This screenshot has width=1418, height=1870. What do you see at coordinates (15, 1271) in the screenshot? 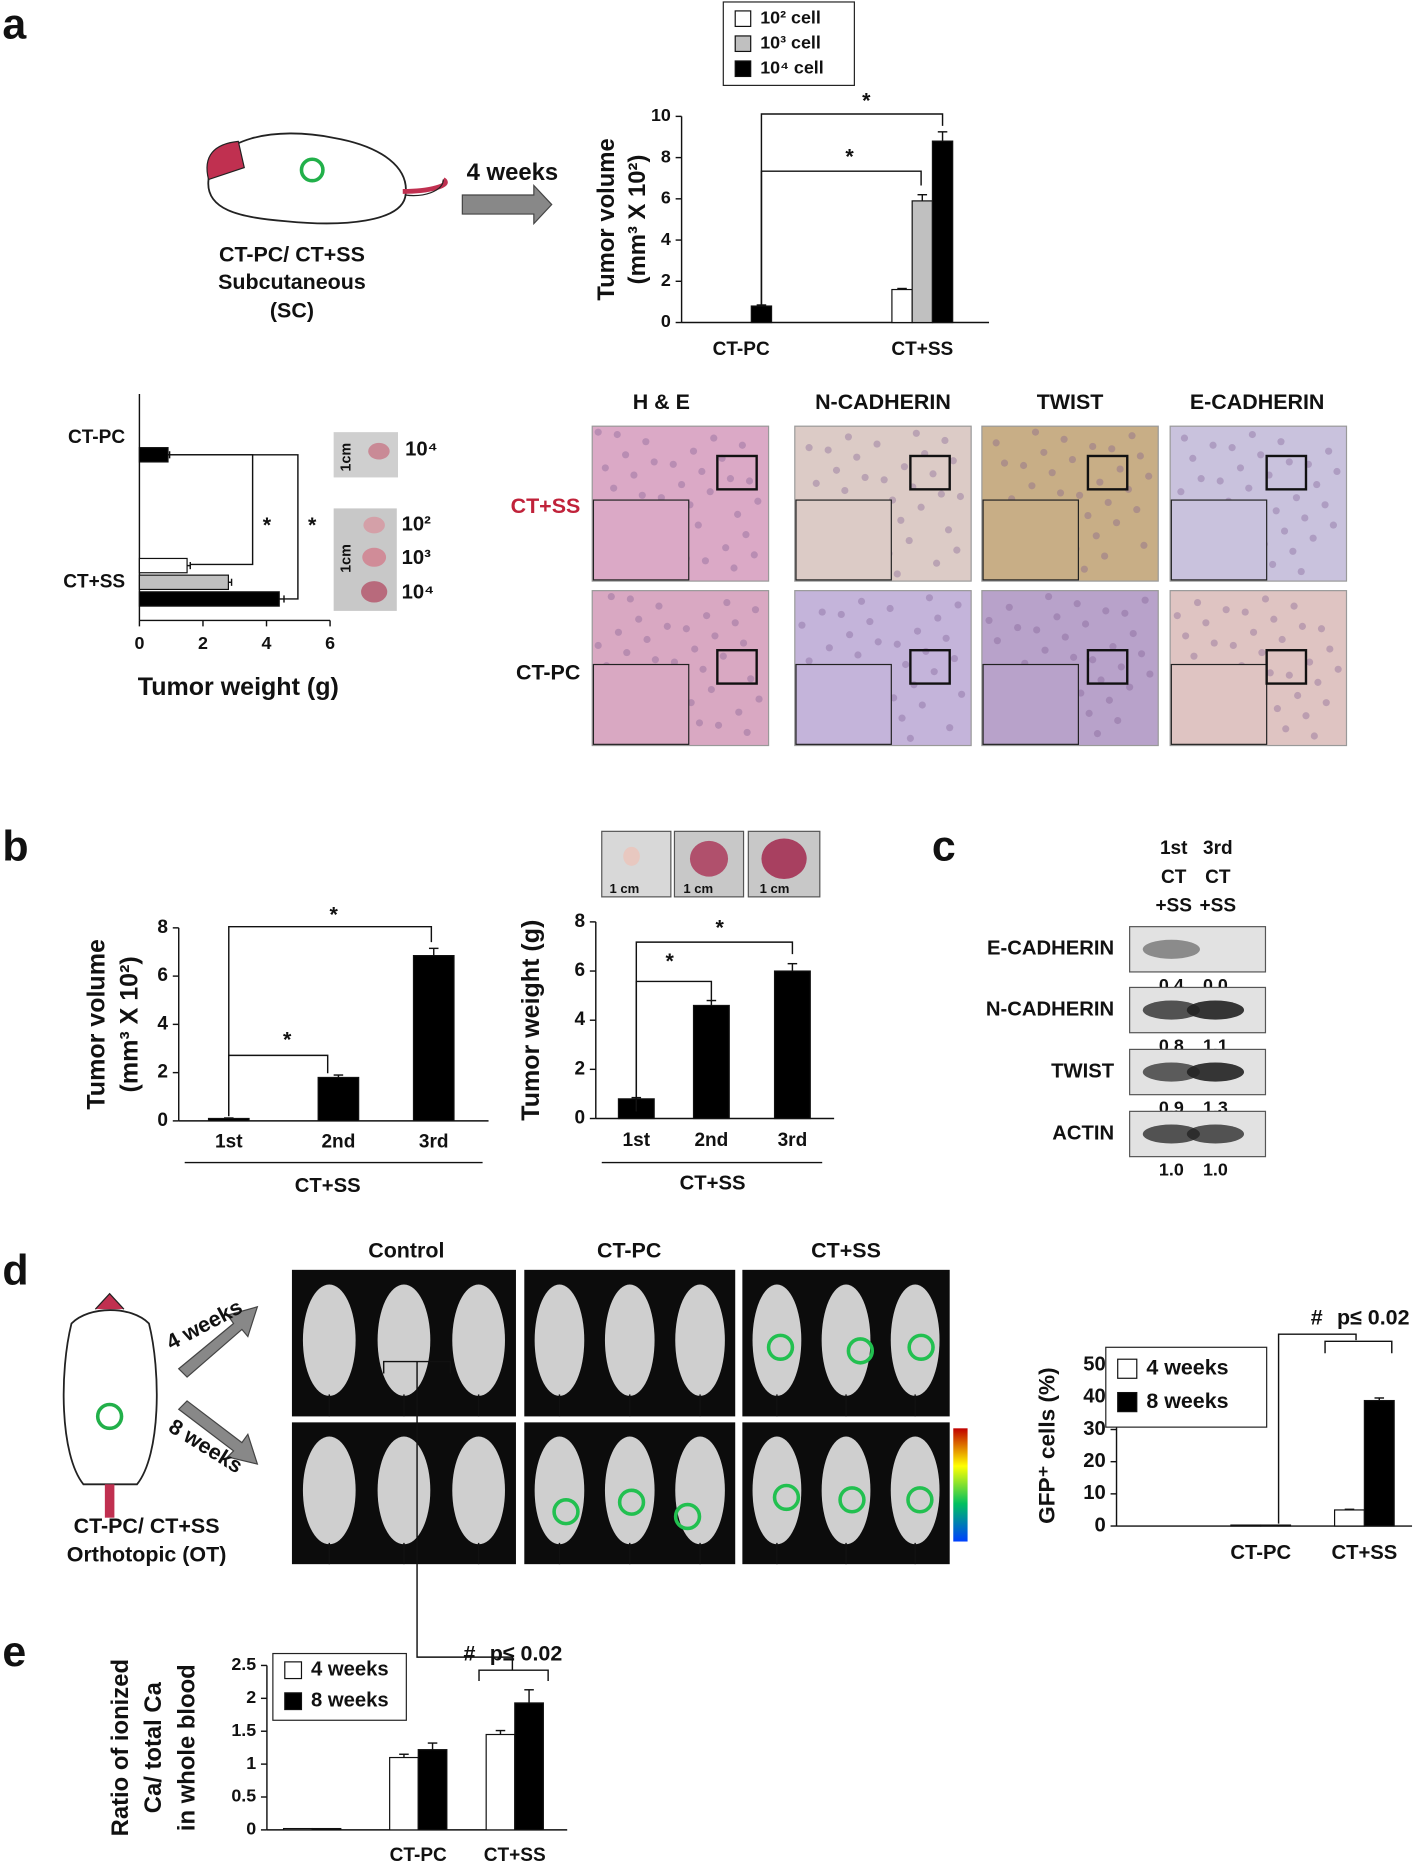
I see `panel-label: d` at bounding box center [15, 1271].